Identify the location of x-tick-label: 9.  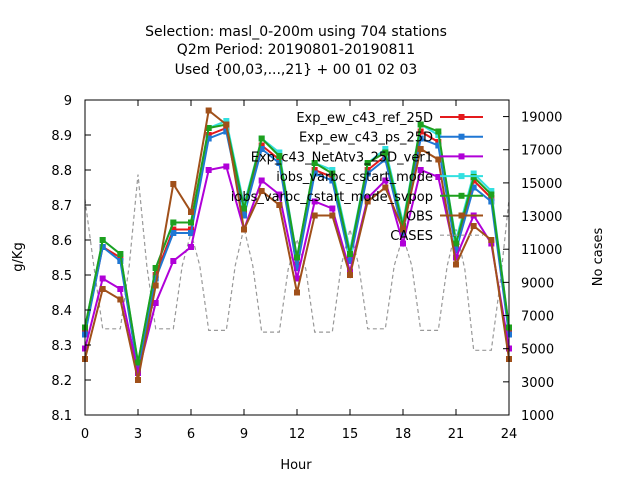
(244, 434).